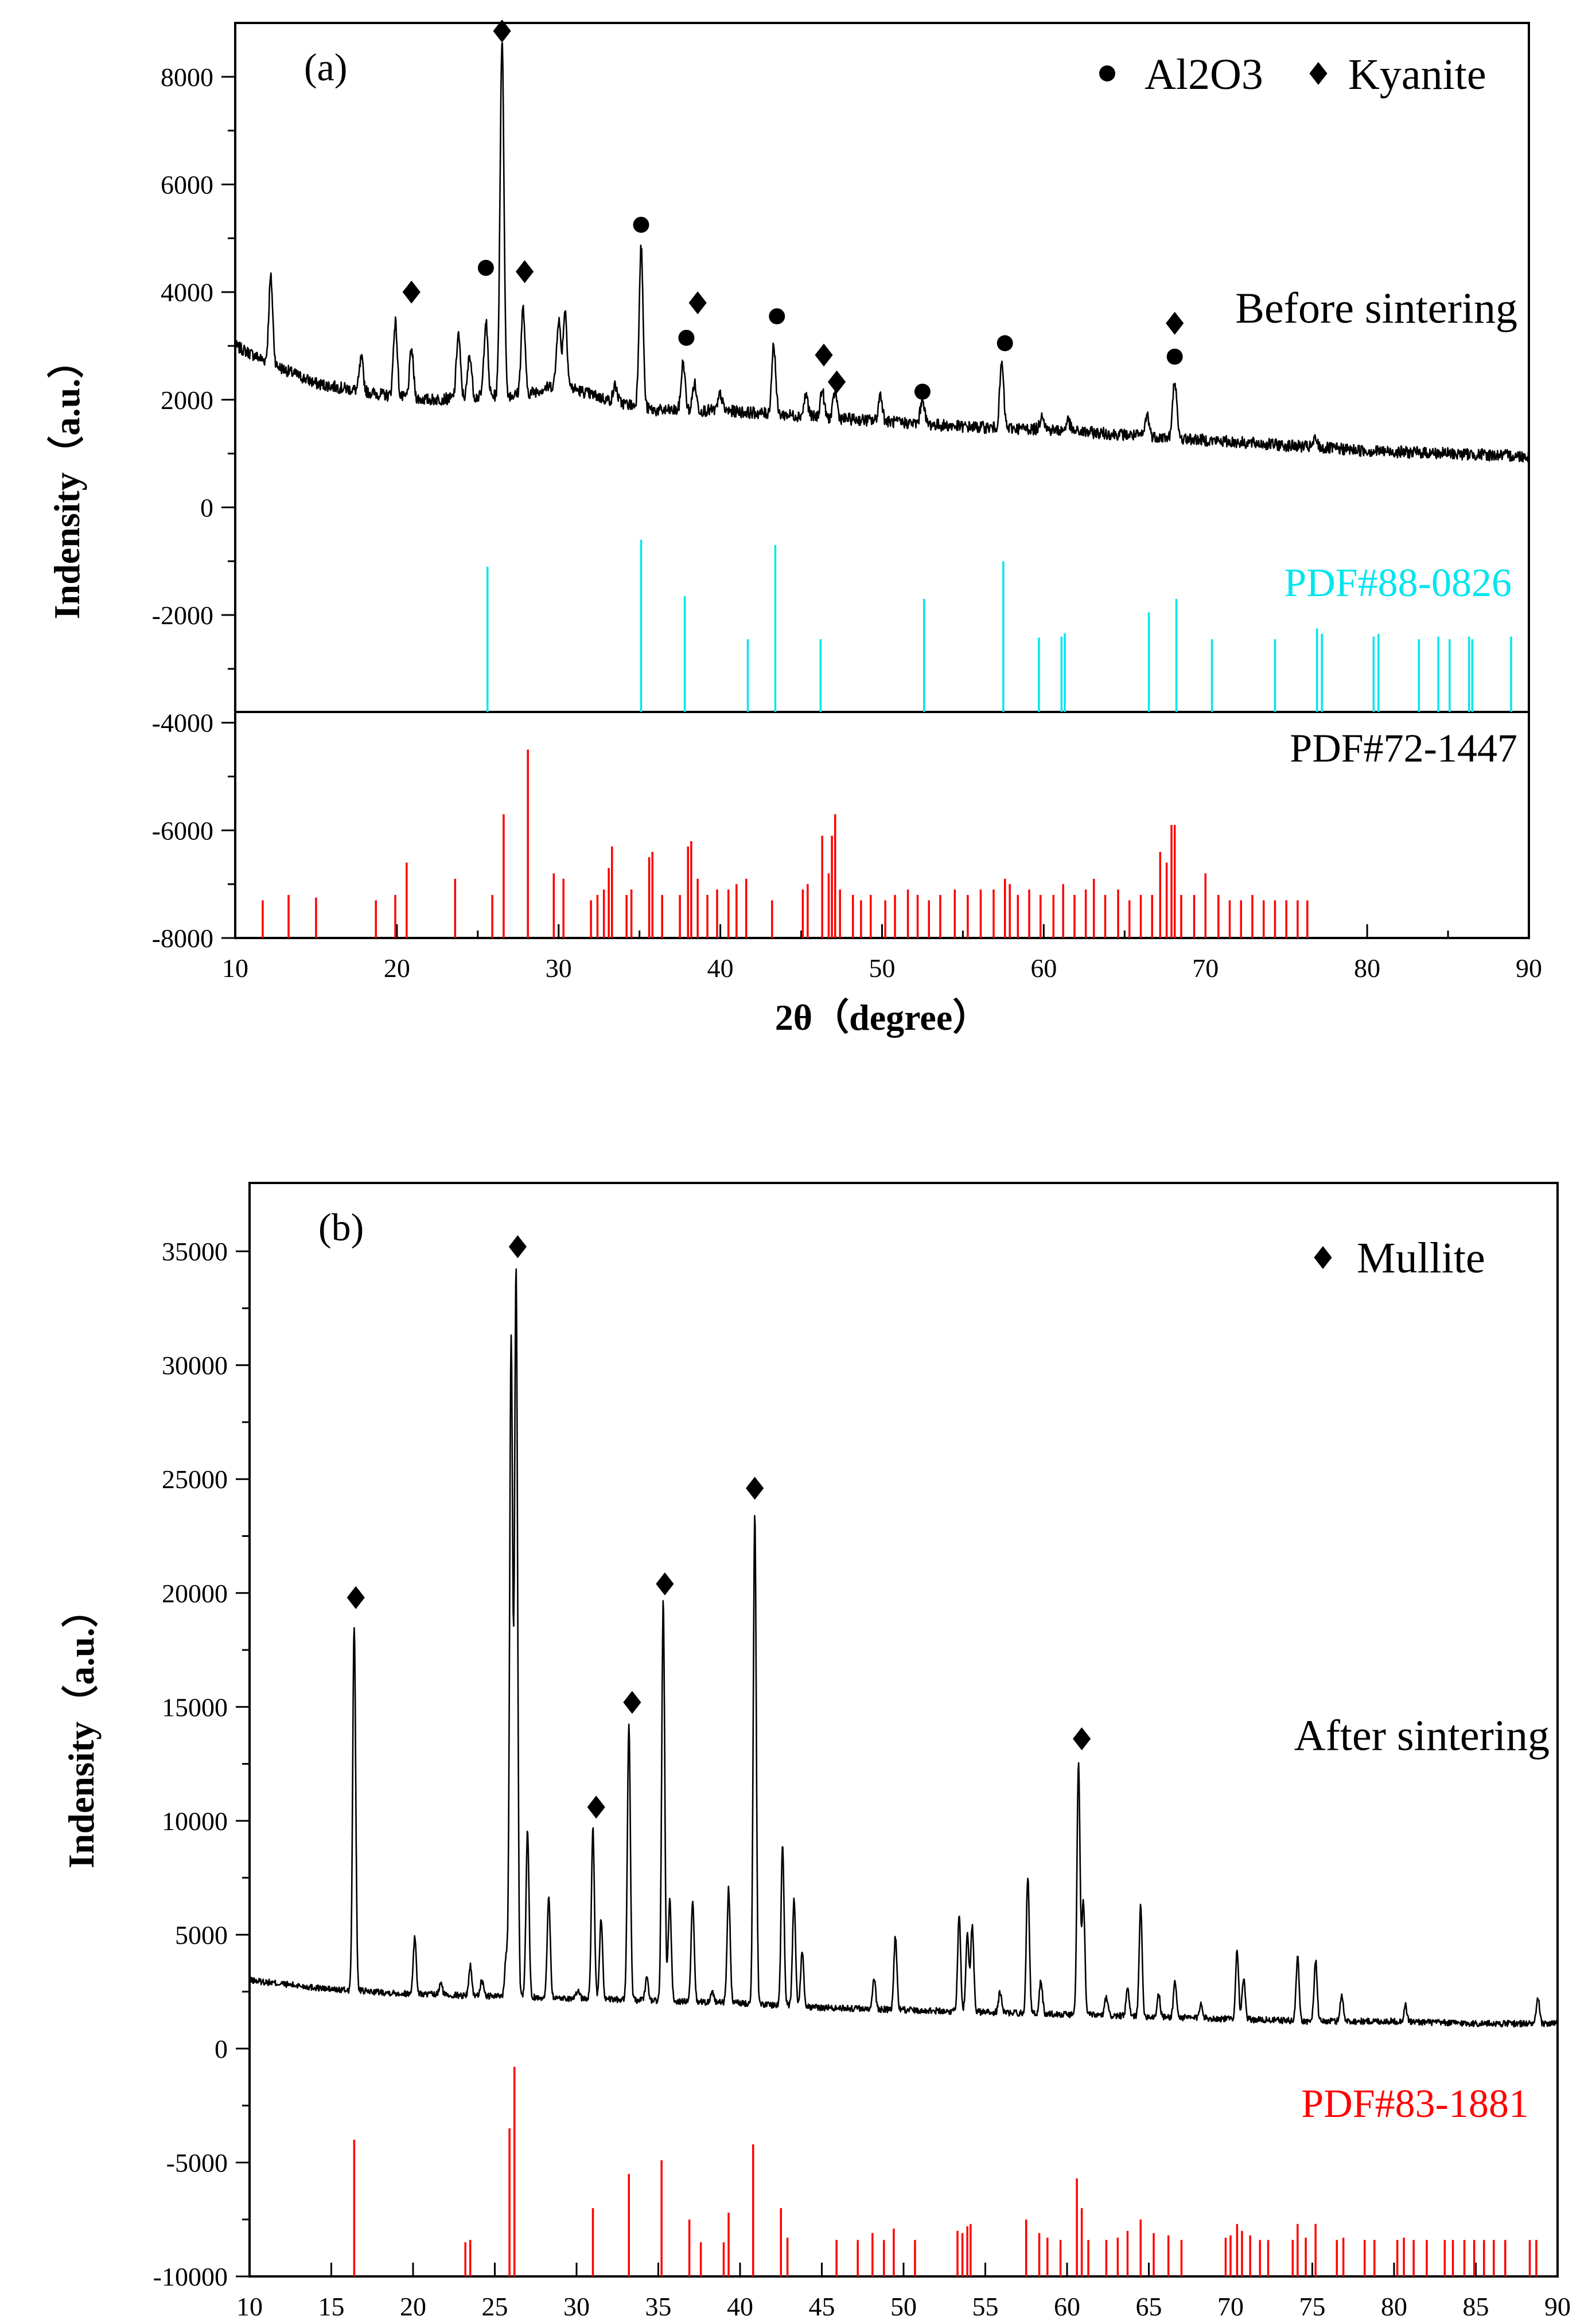  Describe the element at coordinates (187, 292) in the screenshot. I see `y-tick-label: 4000` at that location.